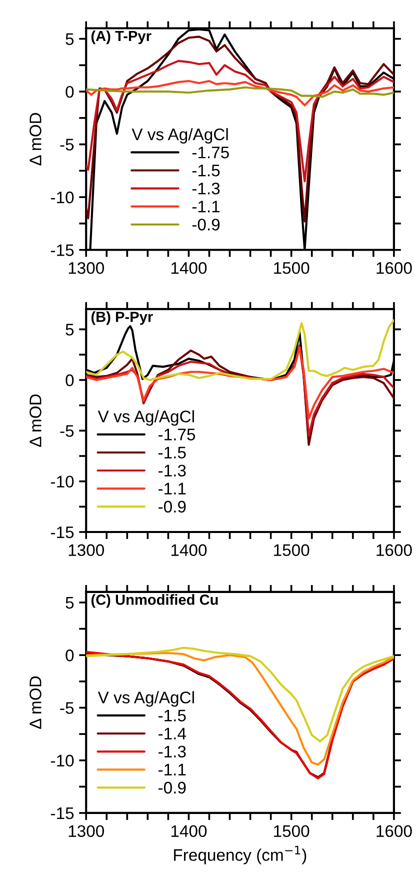 The image size is (416, 883). I want to click on legend-label: -1.4, so click(172, 734).